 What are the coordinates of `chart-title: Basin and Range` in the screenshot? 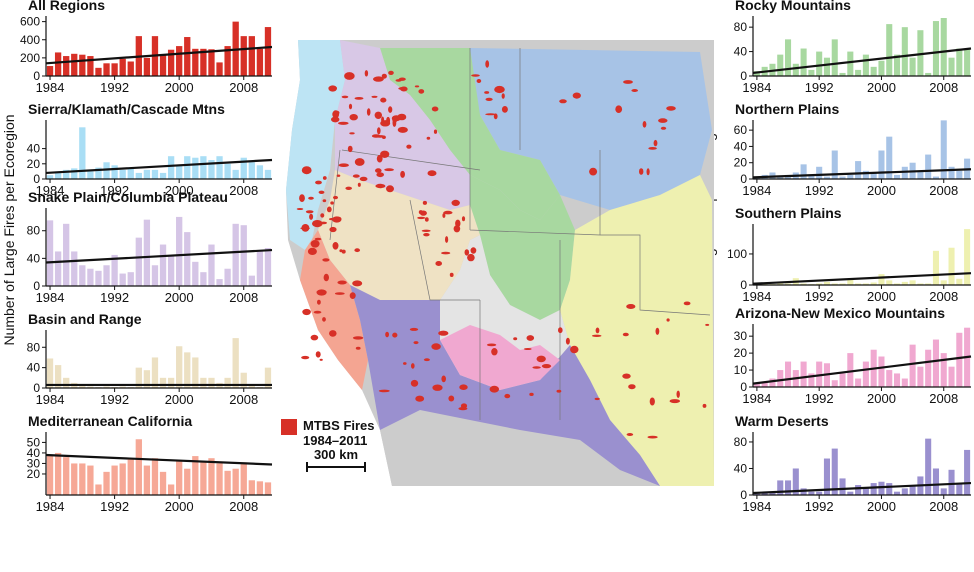 It's located at (85, 319).